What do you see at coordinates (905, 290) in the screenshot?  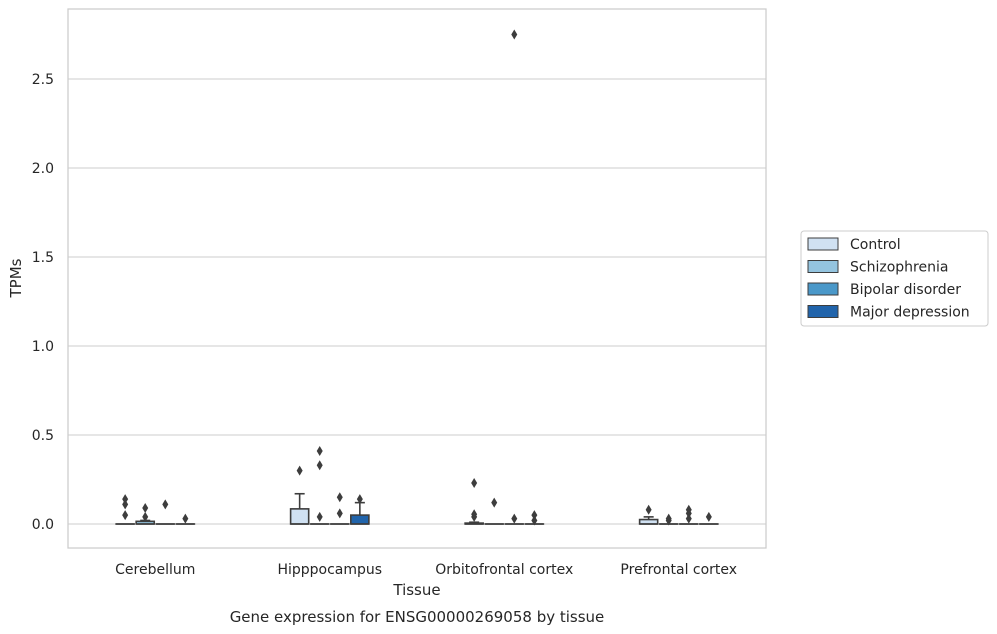 I see `legend-label: Bipolar disorder` at bounding box center [905, 290].